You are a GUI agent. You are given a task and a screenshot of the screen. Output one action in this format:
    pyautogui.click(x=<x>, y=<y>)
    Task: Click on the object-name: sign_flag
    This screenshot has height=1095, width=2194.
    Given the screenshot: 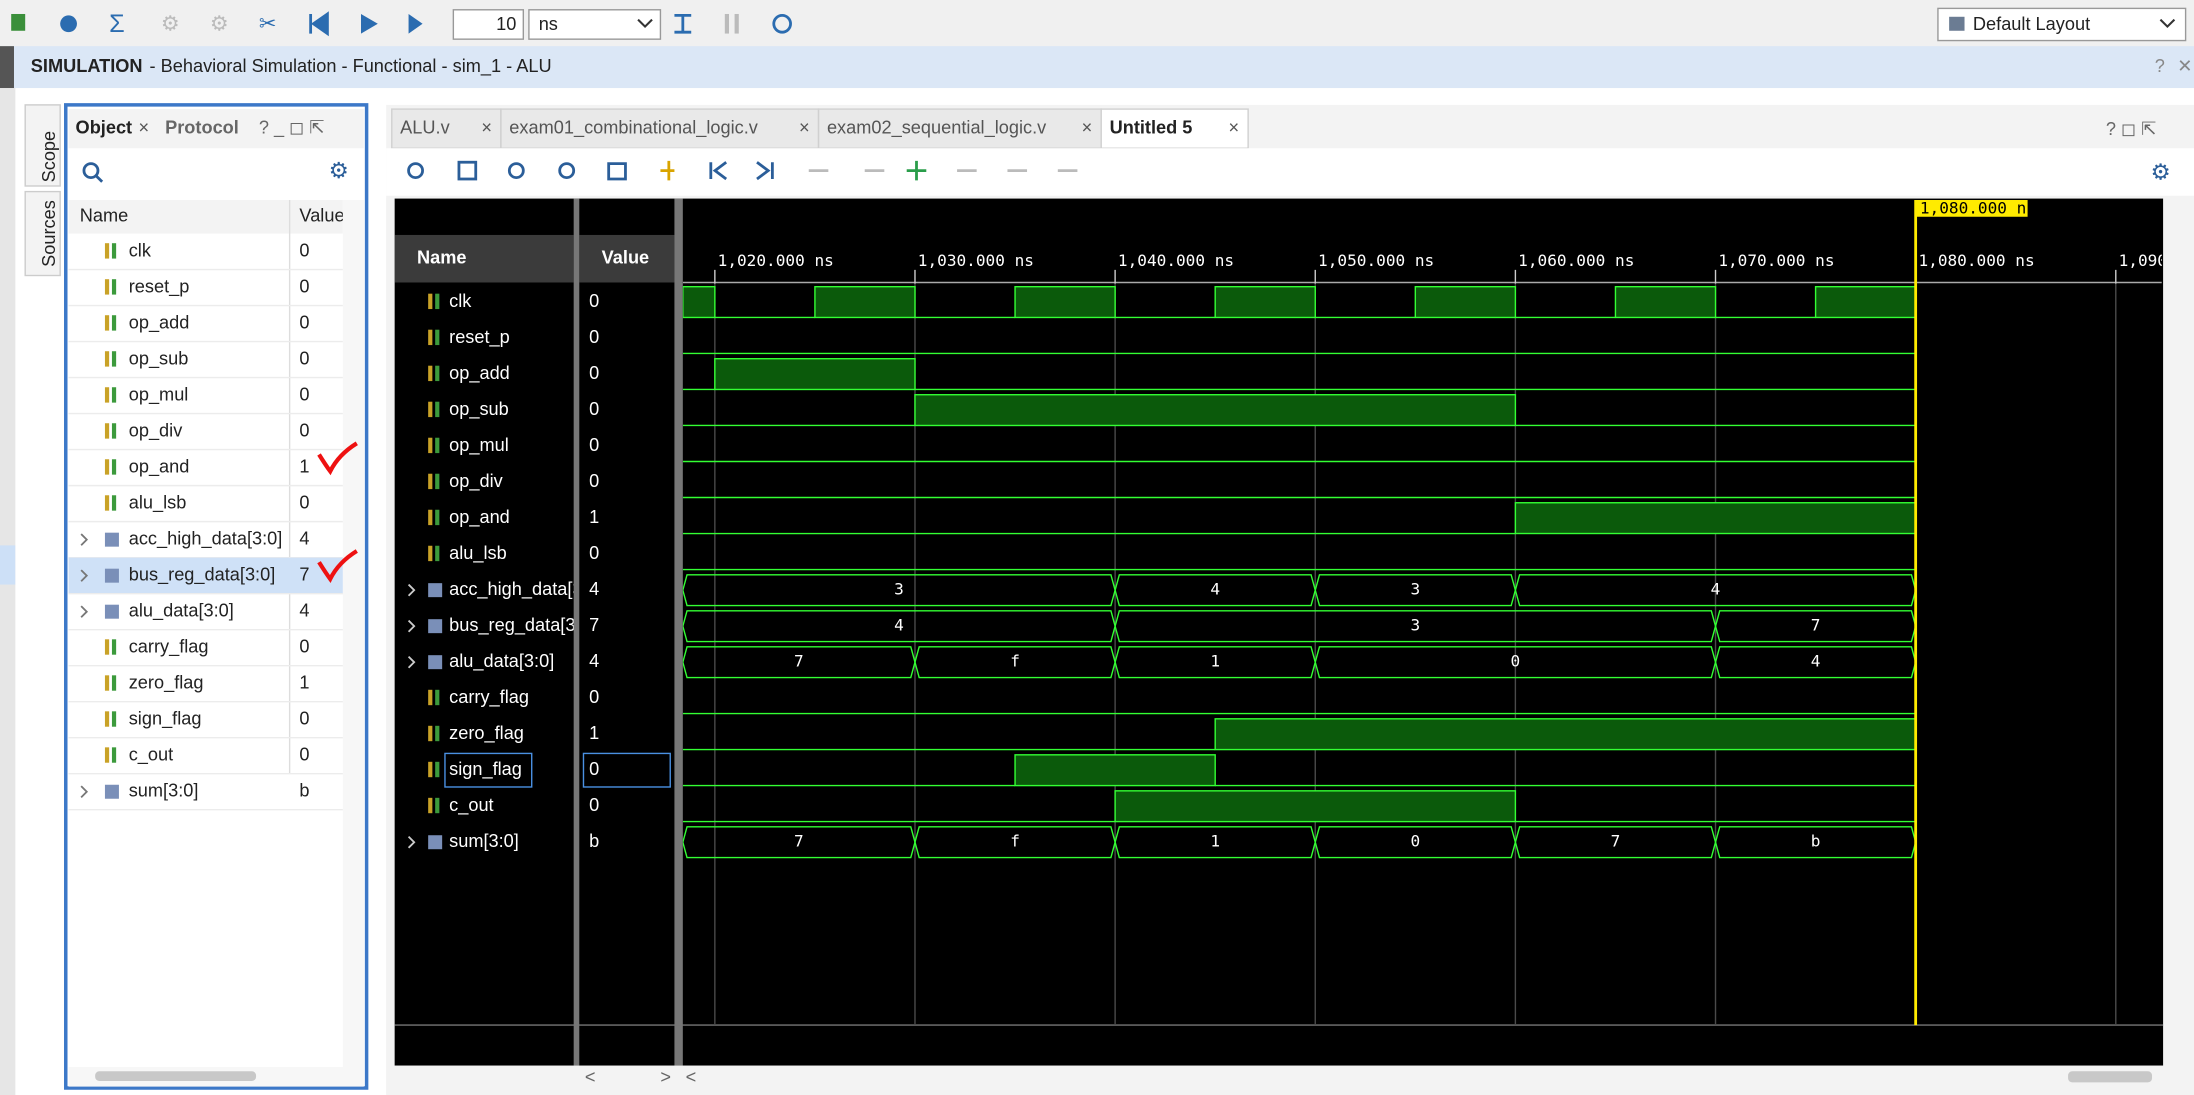 What is the action you would take?
    pyautogui.click(x=165, y=719)
    